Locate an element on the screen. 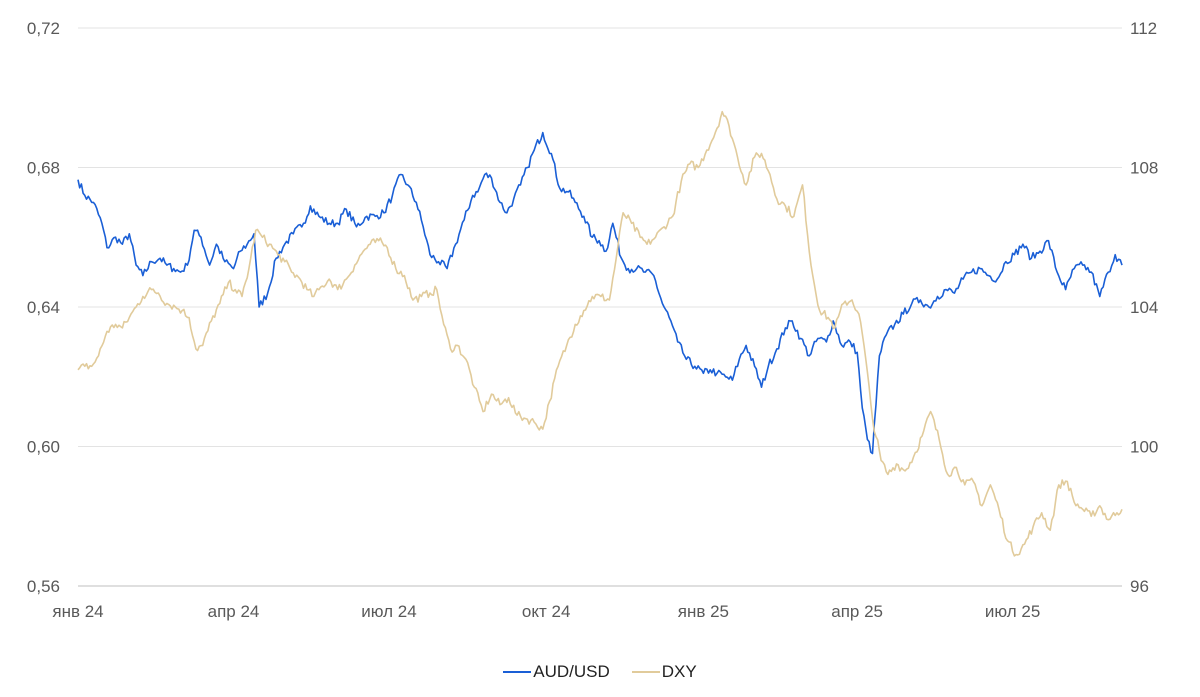 The width and height of the screenshot is (1200, 697). left-axis-tick-label: 0,56 is located at coordinates (43, 586).